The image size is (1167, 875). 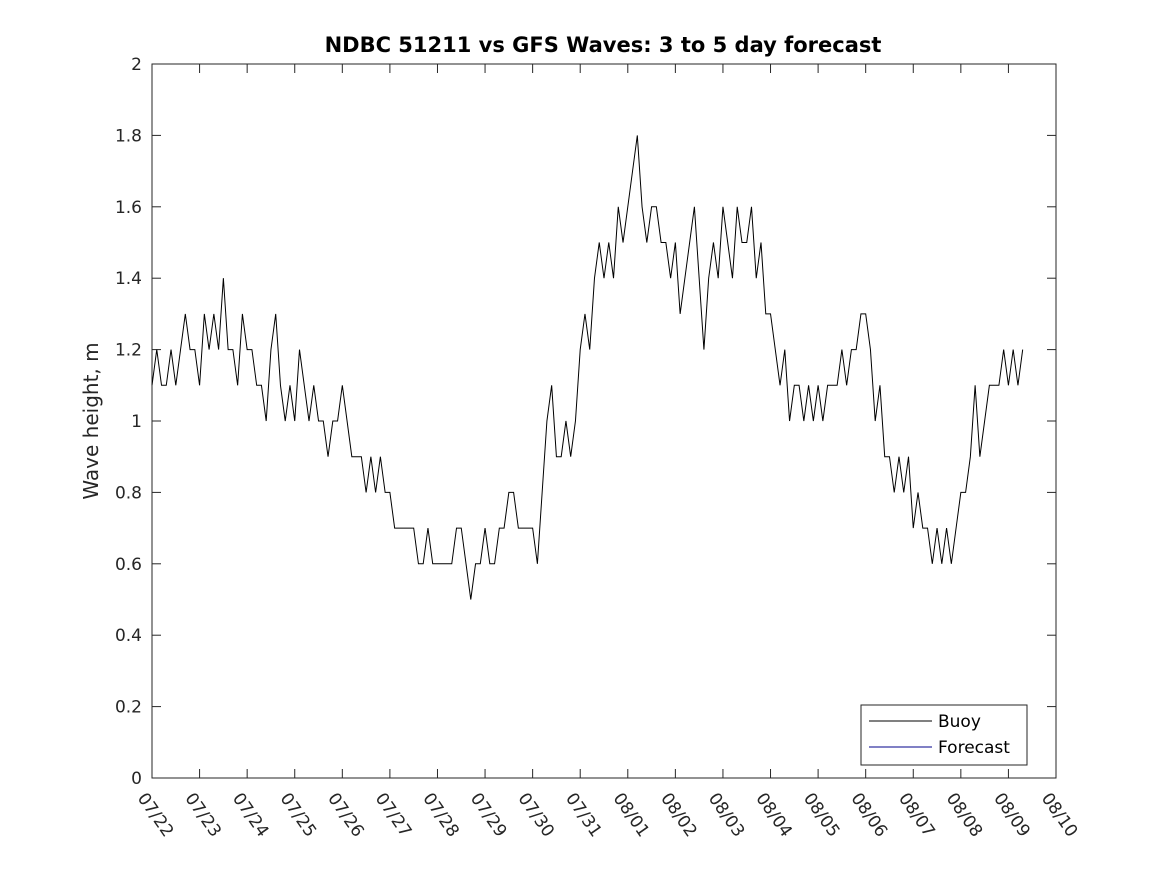 I want to click on legend: Buoy Forecast, so click(x=944, y=735).